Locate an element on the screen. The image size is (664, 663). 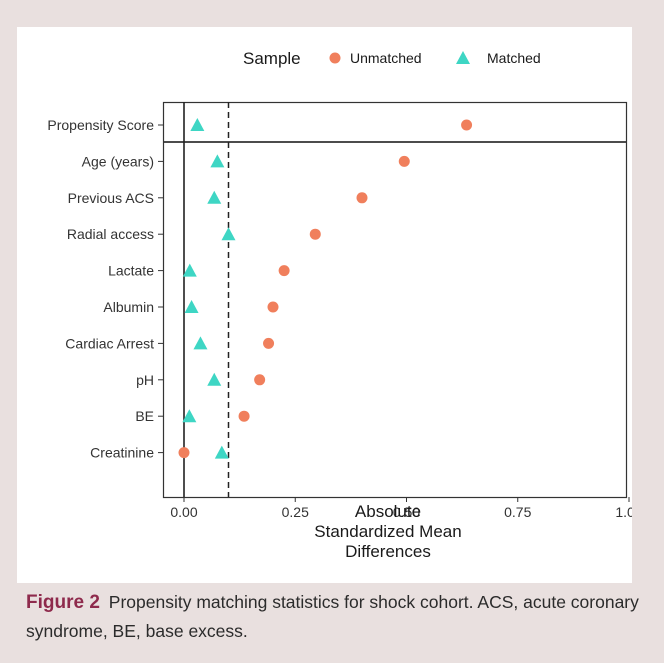
point-matched-cardiac-arrest is located at coordinates (200, 343).